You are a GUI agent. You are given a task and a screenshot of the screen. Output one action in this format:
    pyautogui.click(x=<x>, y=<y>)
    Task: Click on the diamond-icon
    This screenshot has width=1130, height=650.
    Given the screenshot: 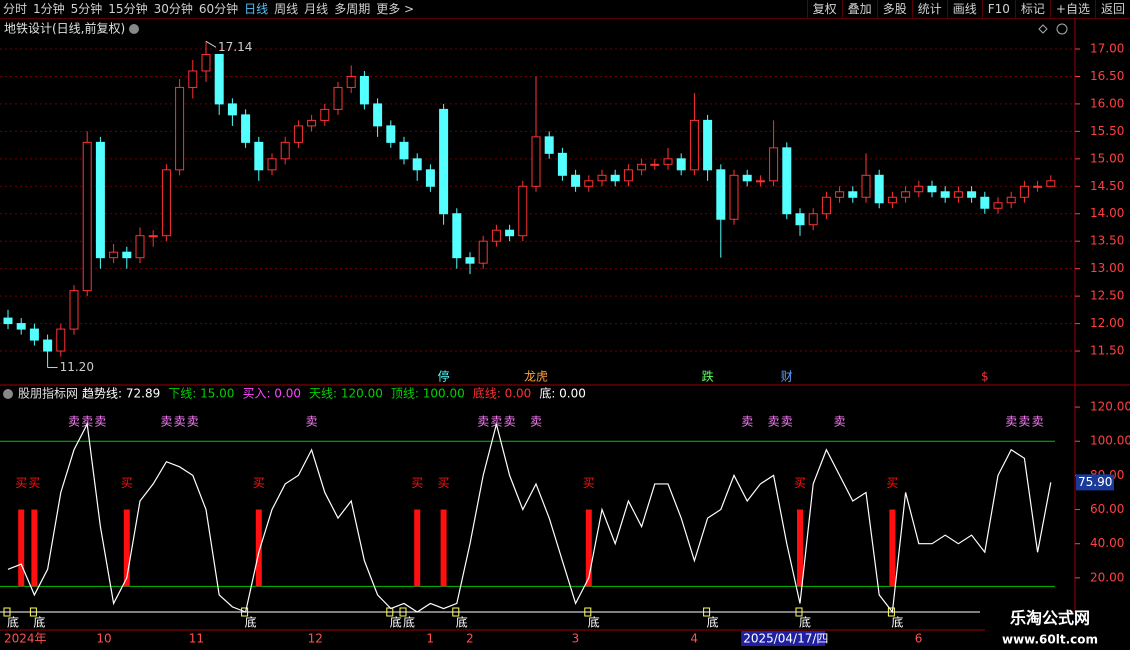 What is the action you would take?
    pyautogui.click(x=1043, y=29)
    